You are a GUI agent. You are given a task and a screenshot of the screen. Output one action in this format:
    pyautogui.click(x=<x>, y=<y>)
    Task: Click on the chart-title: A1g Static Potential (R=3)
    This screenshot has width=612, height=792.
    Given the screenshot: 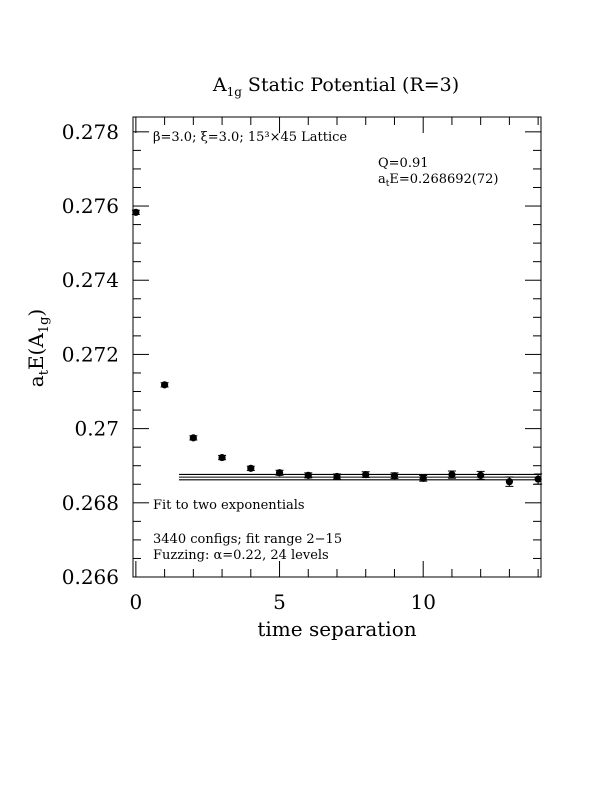 What is the action you would take?
    pyautogui.click(x=335, y=86)
    